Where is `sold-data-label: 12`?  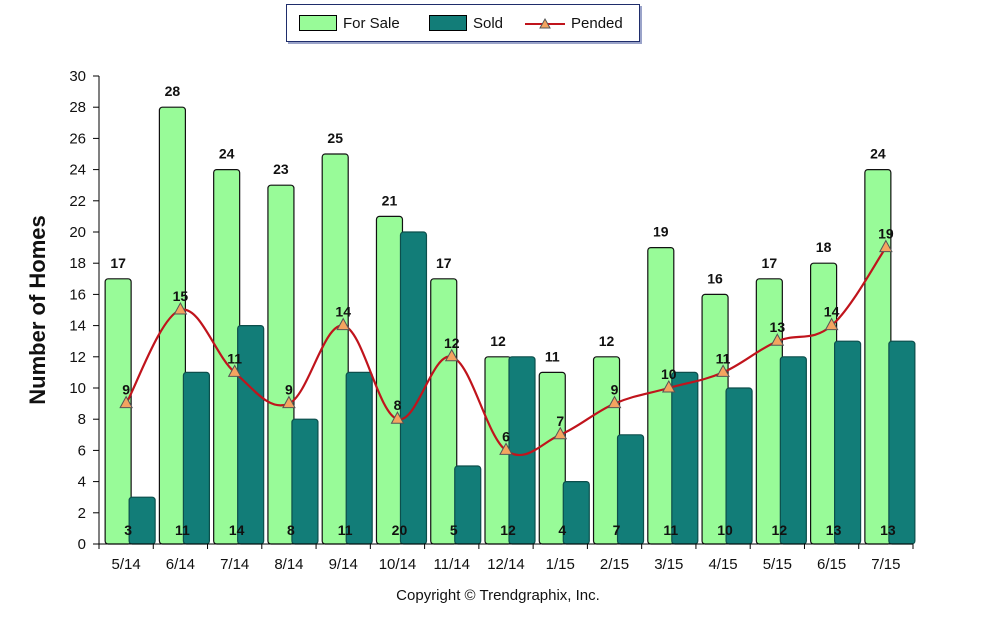
sold-data-label: 12 is located at coordinates (508, 530).